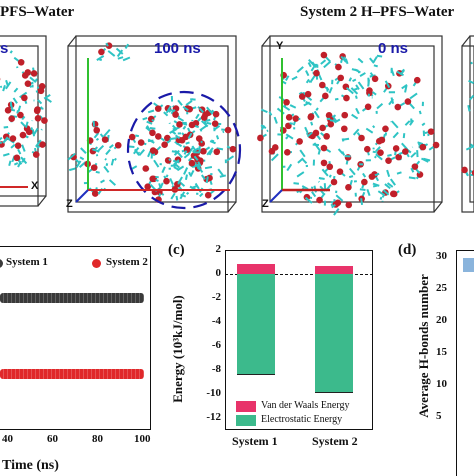 The height and width of the screenshot is (476, 474). I want to click on box-mid-edge, so click(72, 41).